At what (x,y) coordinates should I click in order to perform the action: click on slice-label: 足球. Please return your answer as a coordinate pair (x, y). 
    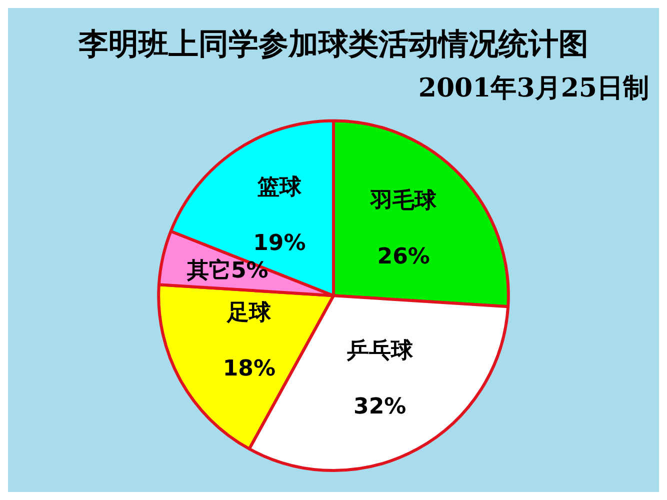
    Looking at the image, I should click on (249, 313).